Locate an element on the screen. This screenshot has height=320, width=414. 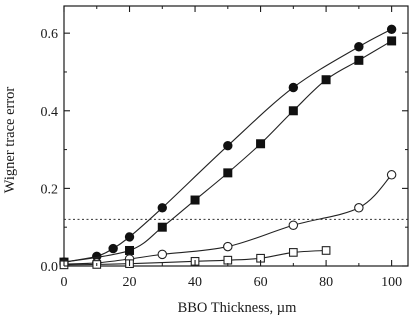
y-axis-label: Wigner trace error is located at coordinates (10, 140).